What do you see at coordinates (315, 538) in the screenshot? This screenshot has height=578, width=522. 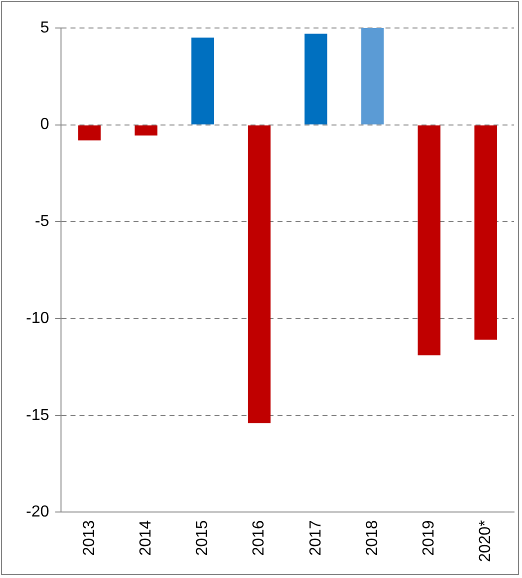 I see `x-tick-label: 2017` at bounding box center [315, 538].